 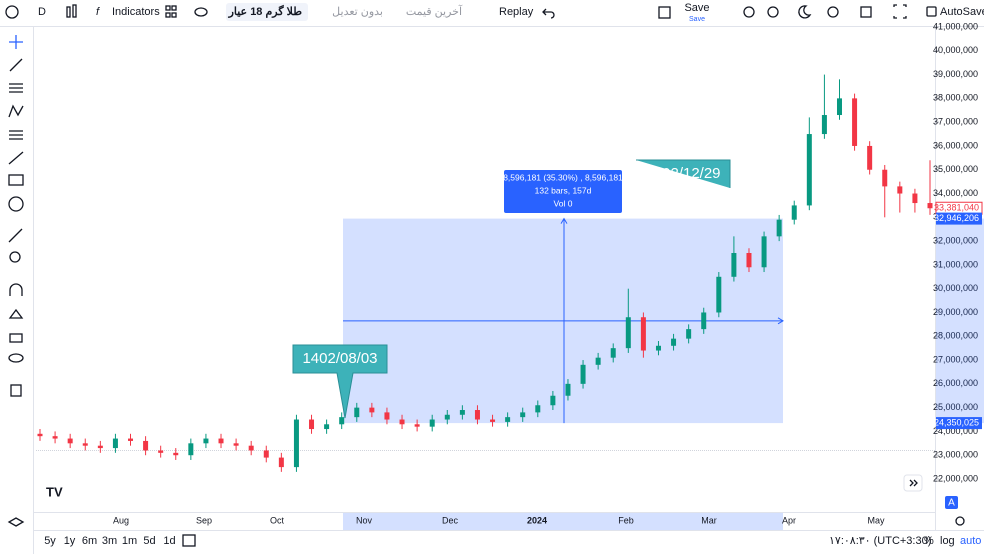 What do you see at coordinates (204, 520) in the screenshot?
I see `time-label: Sep` at bounding box center [204, 520].